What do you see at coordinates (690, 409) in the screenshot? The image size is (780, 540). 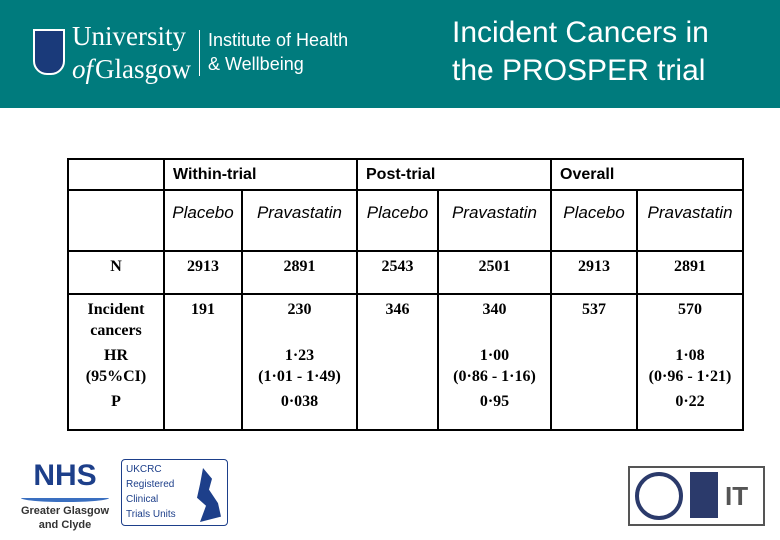 I see `cell: 0·22` at bounding box center [690, 409].